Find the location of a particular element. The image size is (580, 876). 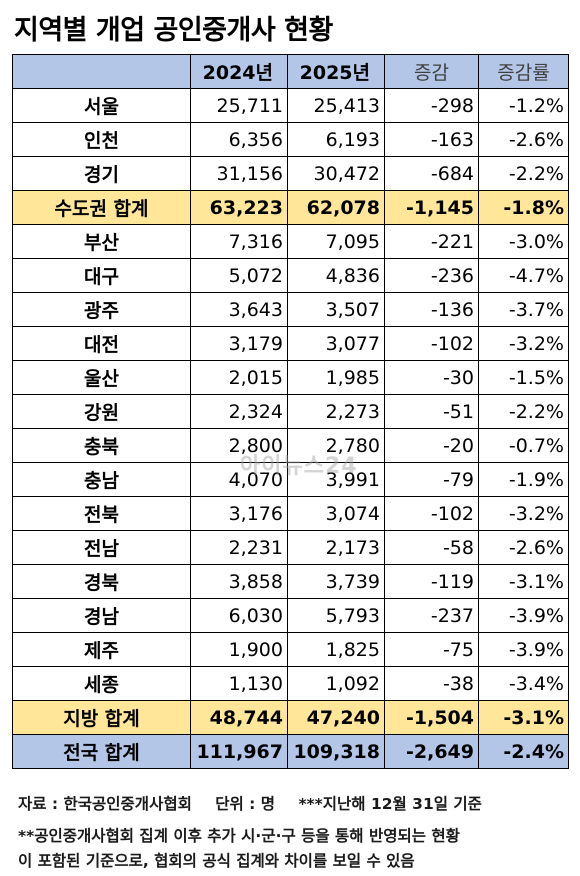

value-2025-cell: 109,318 is located at coordinates (336, 751).